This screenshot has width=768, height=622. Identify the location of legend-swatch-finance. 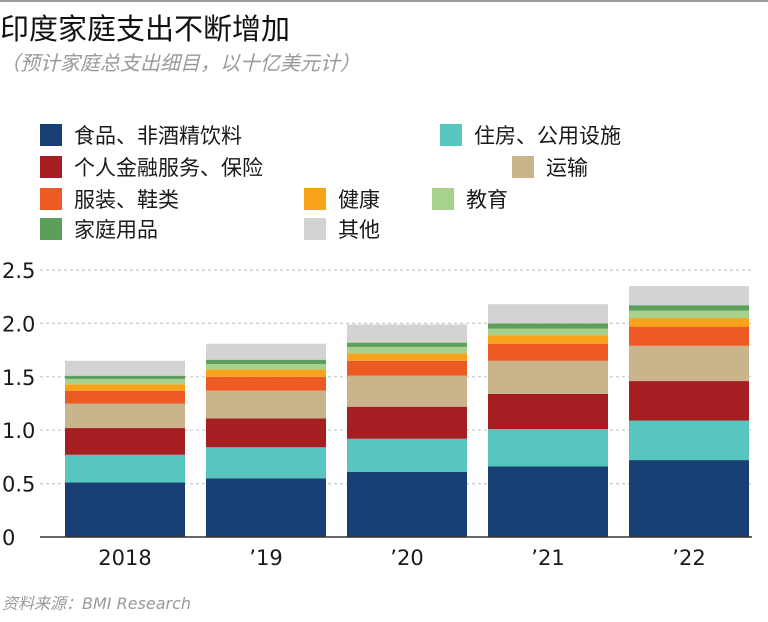
(51, 167).